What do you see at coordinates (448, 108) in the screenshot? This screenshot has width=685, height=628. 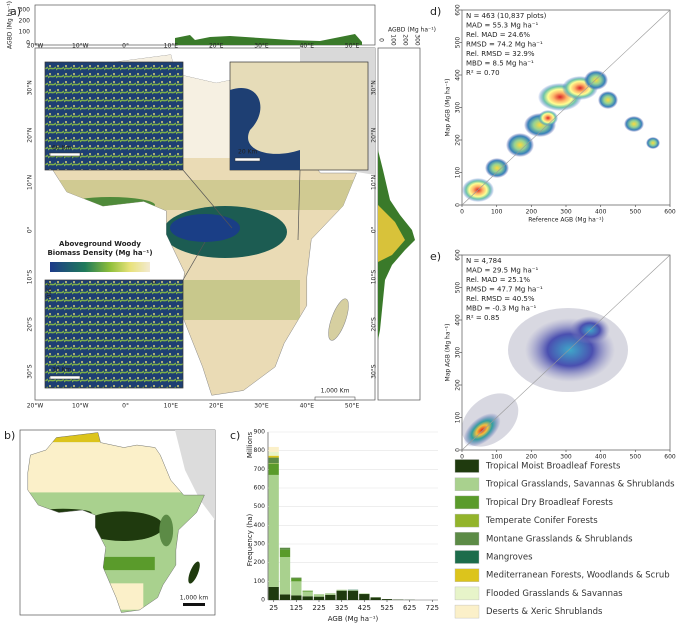 I see `axis-label: Map AGB (Mg ha⁻¹)` at bounding box center [448, 108].